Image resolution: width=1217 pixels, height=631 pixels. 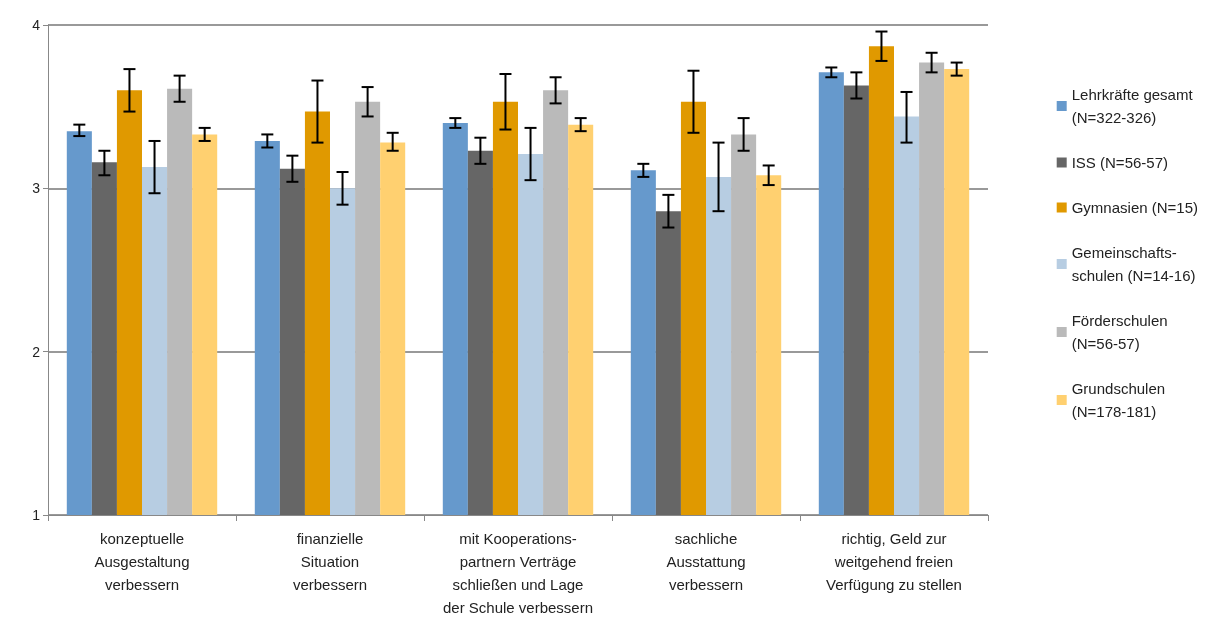 What do you see at coordinates (36, 351) in the screenshot?
I see `y-tick-label: 2` at bounding box center [36, 351].